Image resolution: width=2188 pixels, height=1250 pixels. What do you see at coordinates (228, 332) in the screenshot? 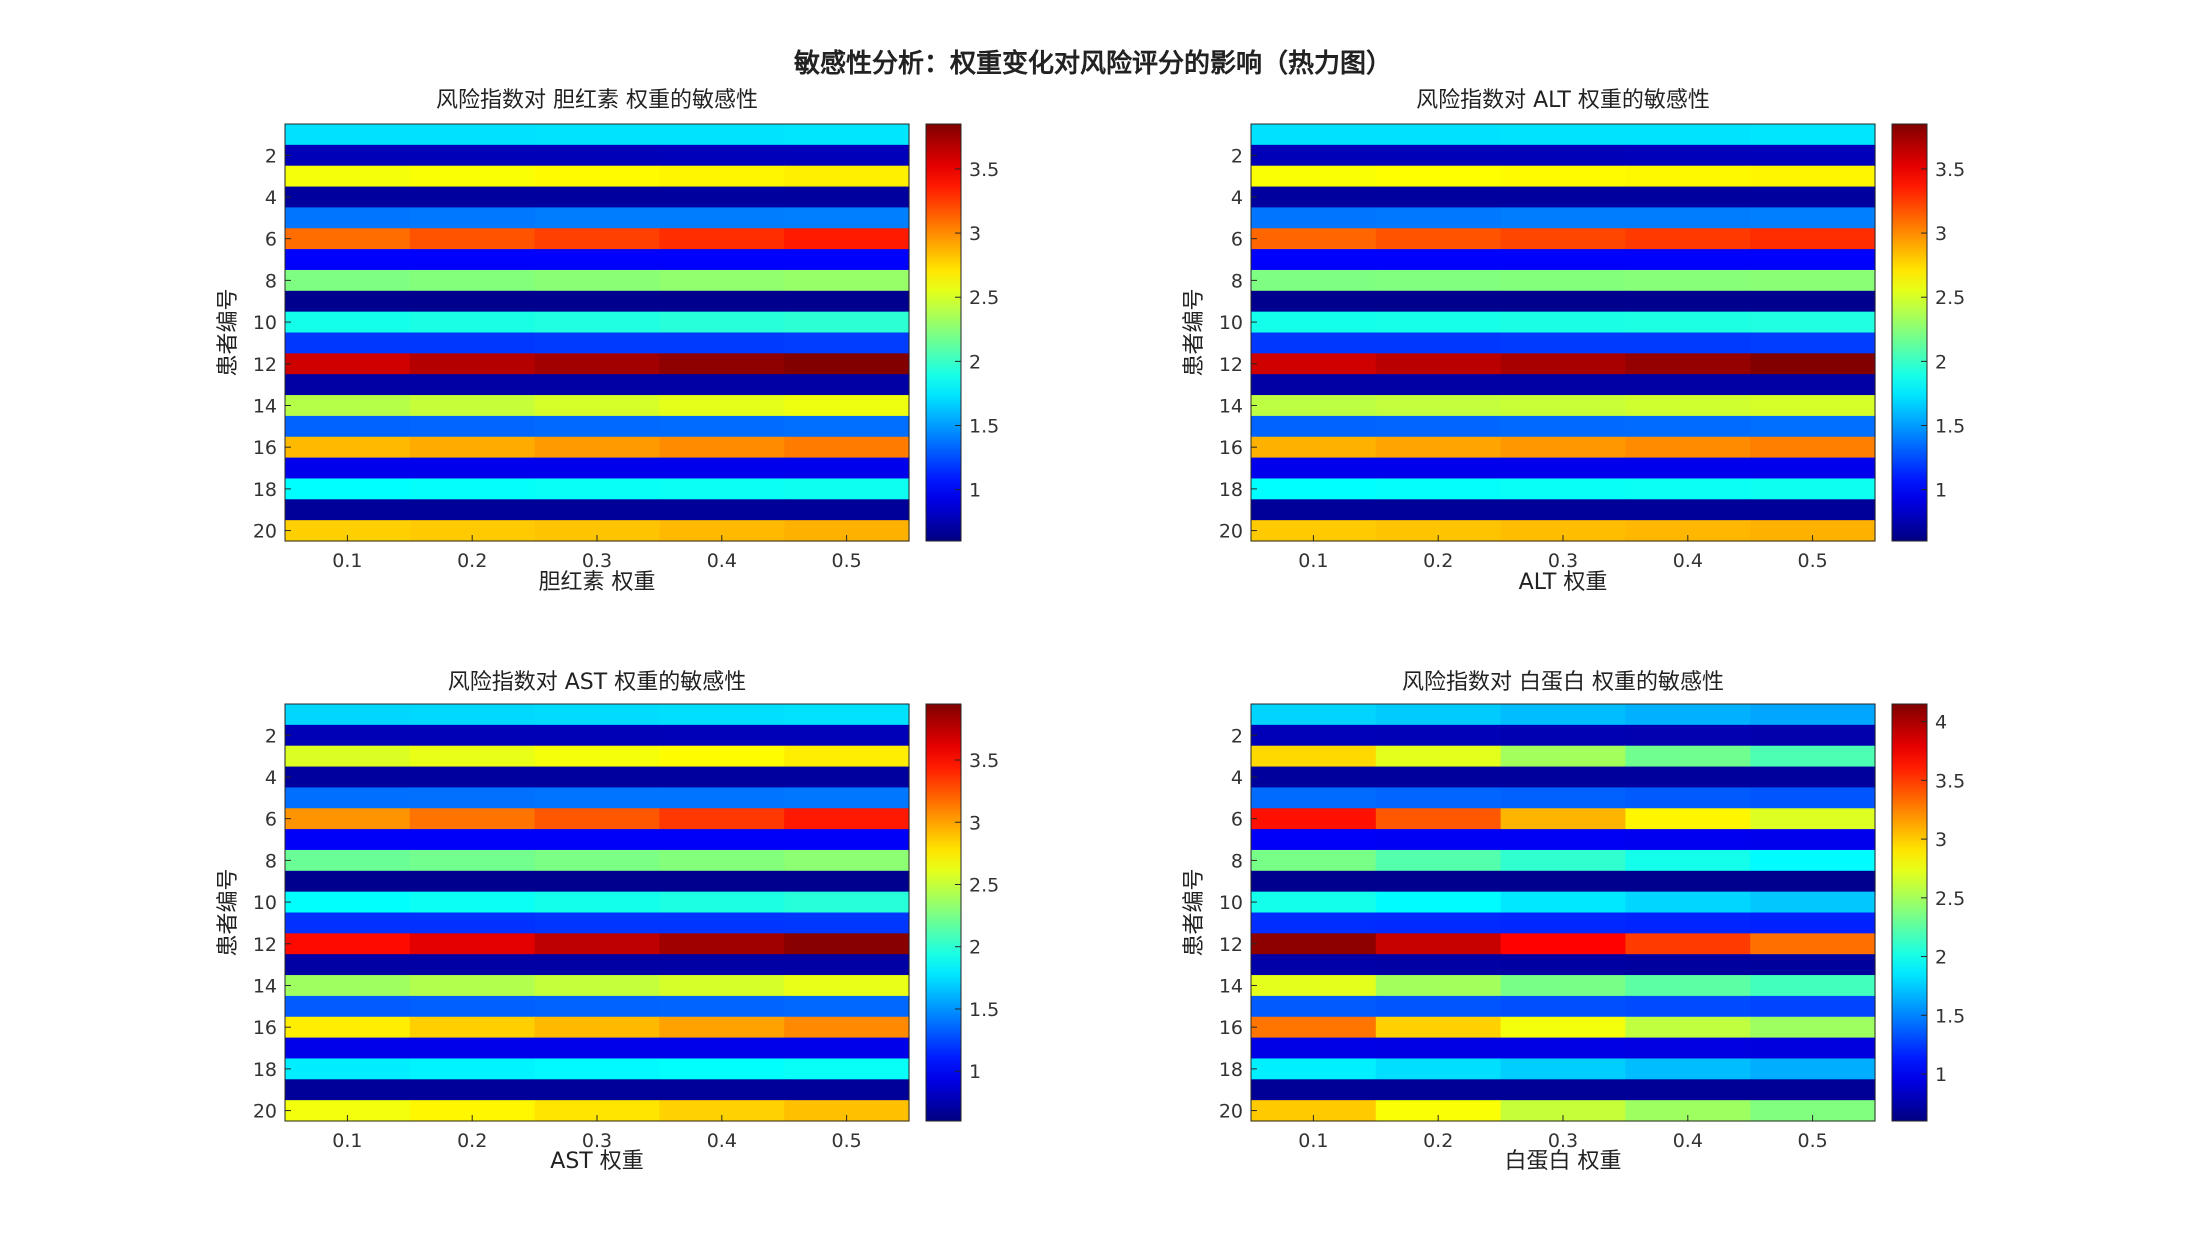
I see `y-axis-label: 患者编号` at bounding box center [228, 332].